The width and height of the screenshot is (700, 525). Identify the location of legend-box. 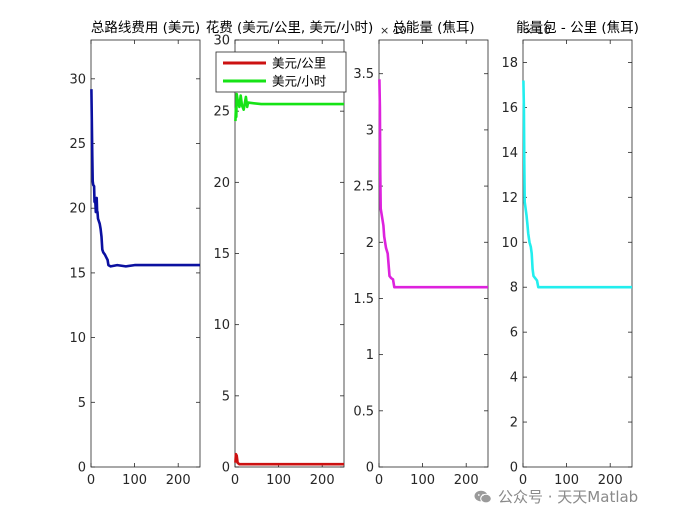
(281, 72).